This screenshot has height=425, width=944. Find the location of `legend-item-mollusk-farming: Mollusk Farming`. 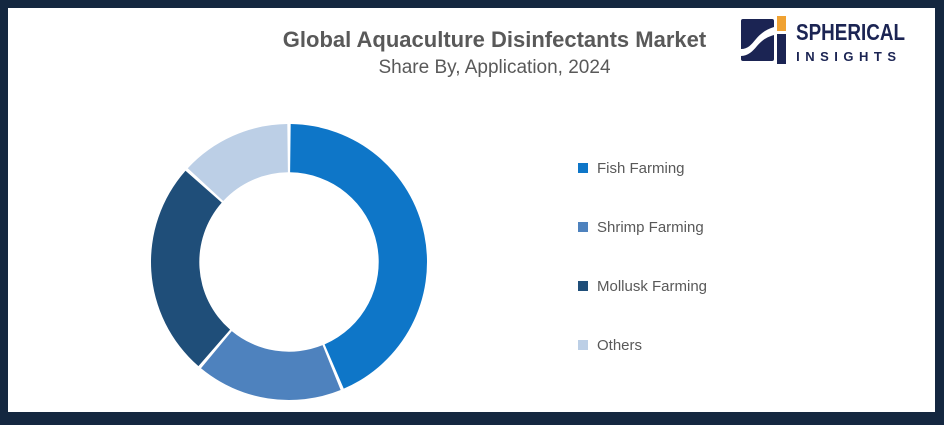

legend-item-mollusk-farming: Mollusk Farming is located at coordinates (642, 286).